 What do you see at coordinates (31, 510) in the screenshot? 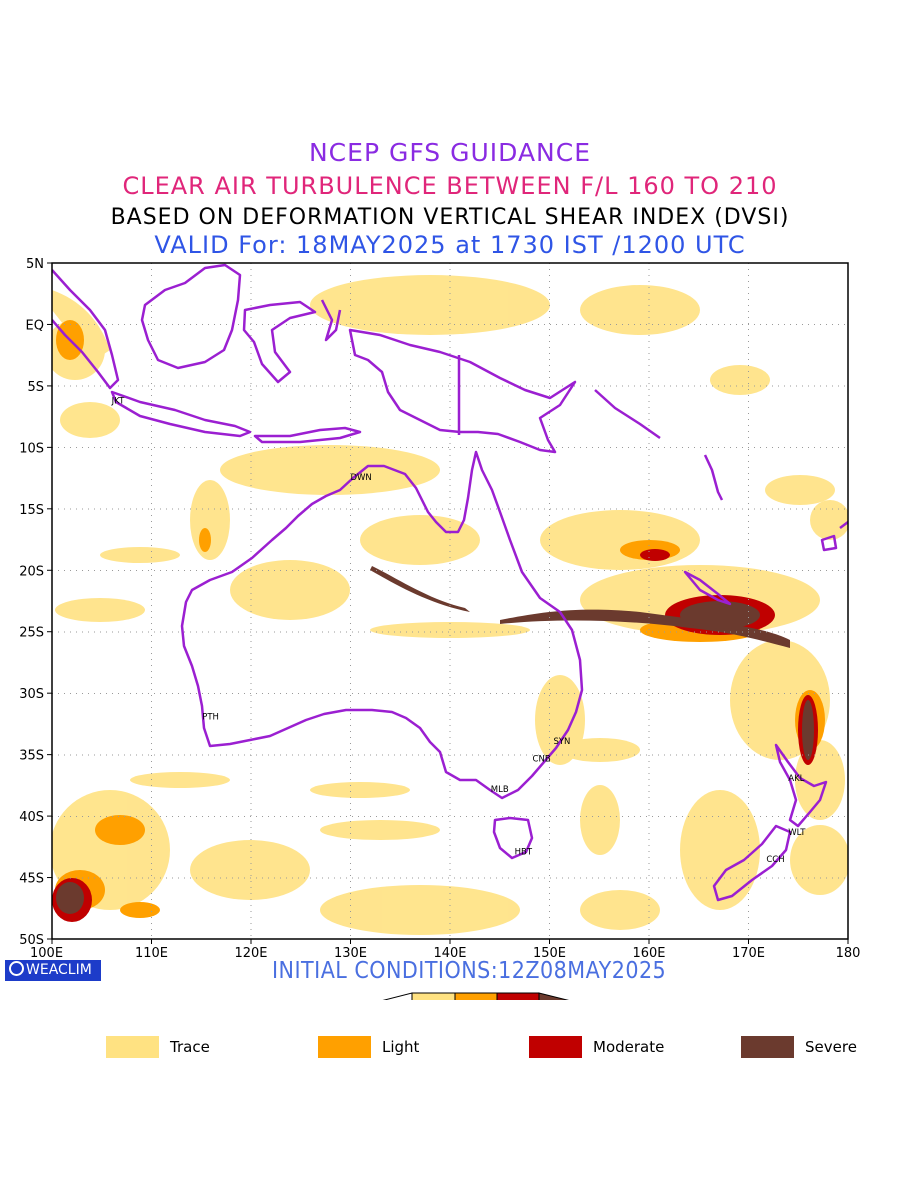
I see `lat-tick-label: 15S` at bounding box center [31, 510].